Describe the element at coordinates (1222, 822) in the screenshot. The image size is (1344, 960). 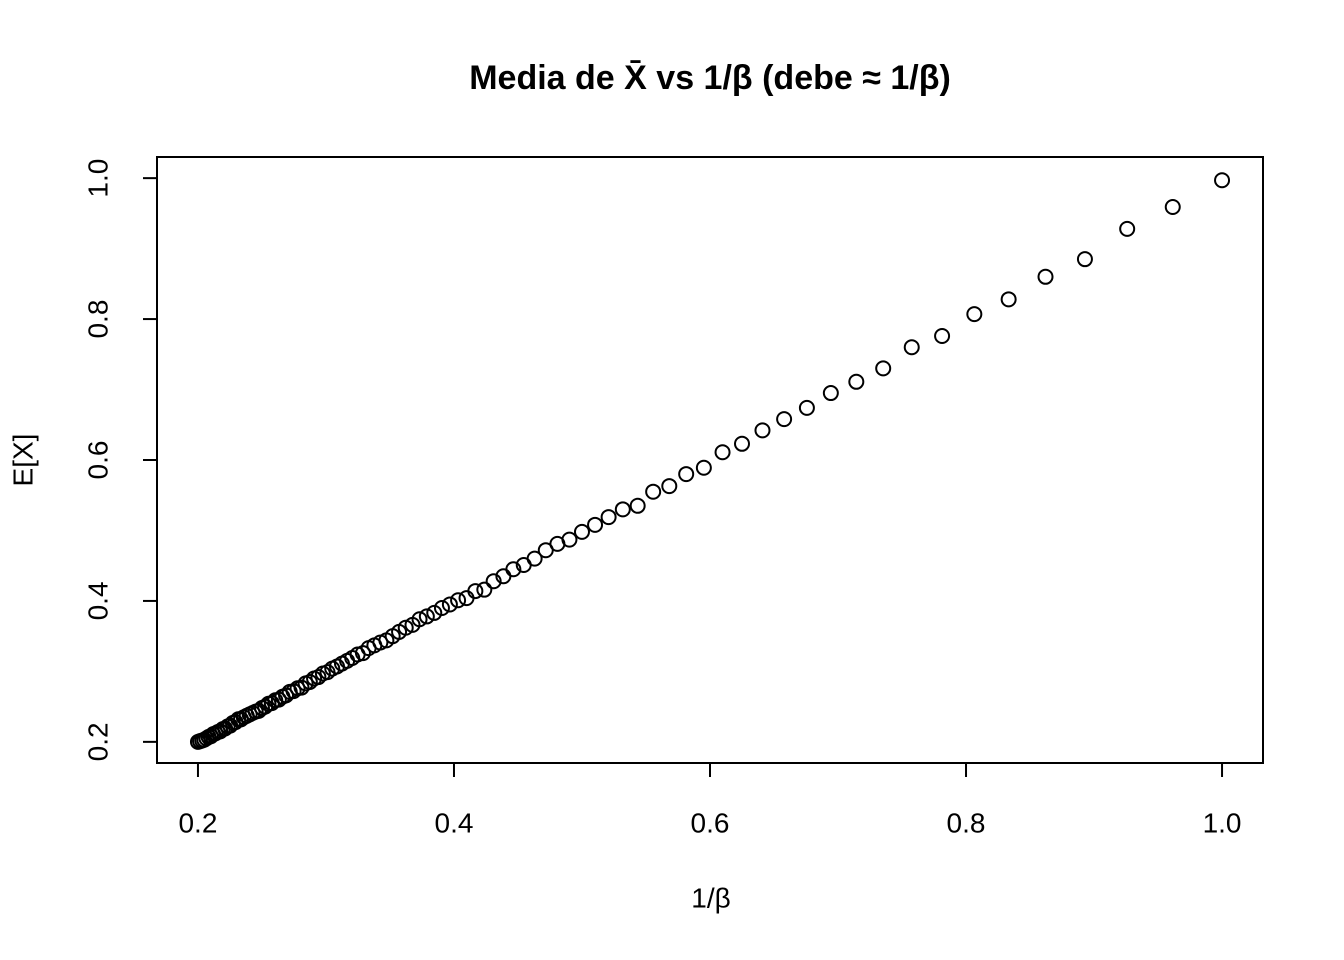
I see `x-tick-label: 1.0` at that location.